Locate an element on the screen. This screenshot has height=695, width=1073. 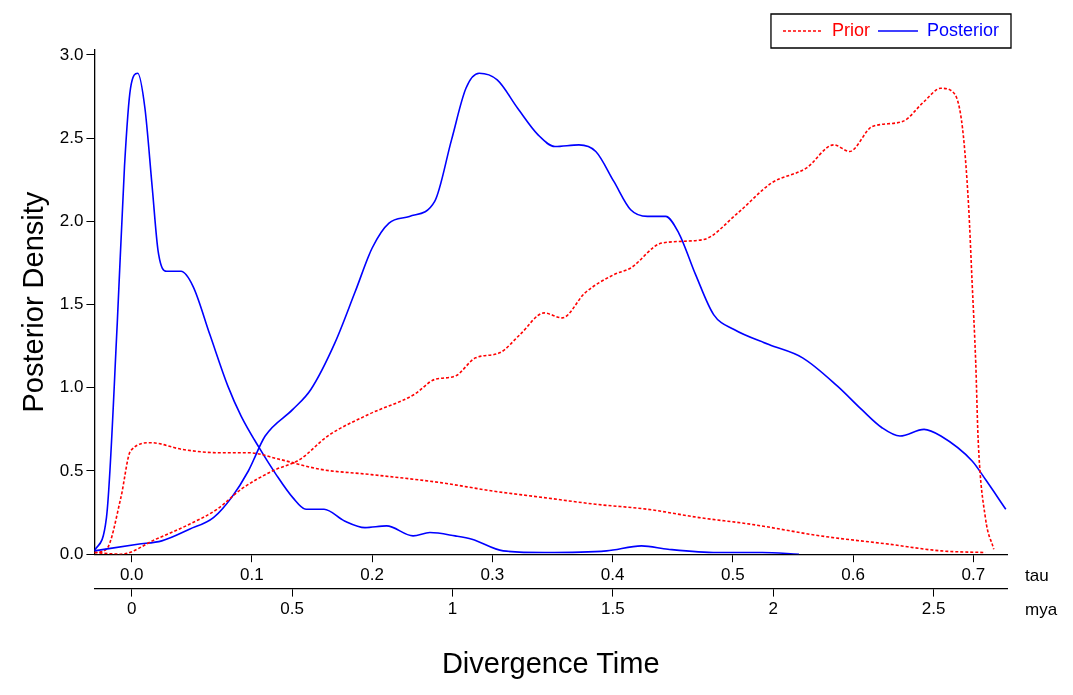
y-tick-label: 1.0 is located at coordinates (71, 387).